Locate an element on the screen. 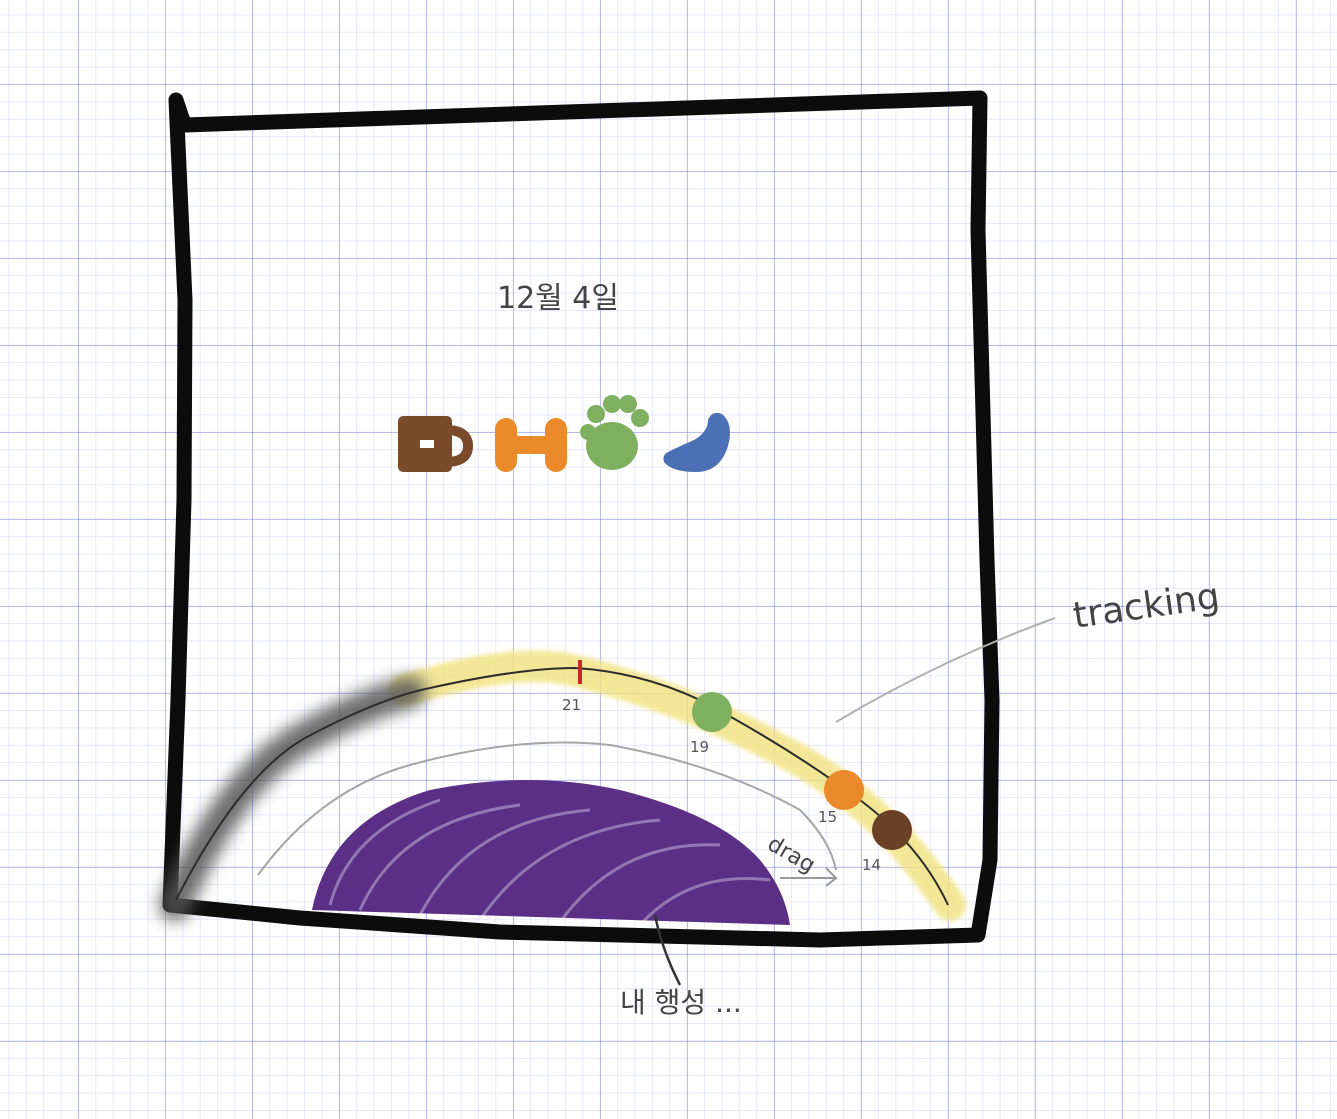 This screenshot has width=1337, height=1119. date-label: 12월 4일 is located at coordinates (558, 298).